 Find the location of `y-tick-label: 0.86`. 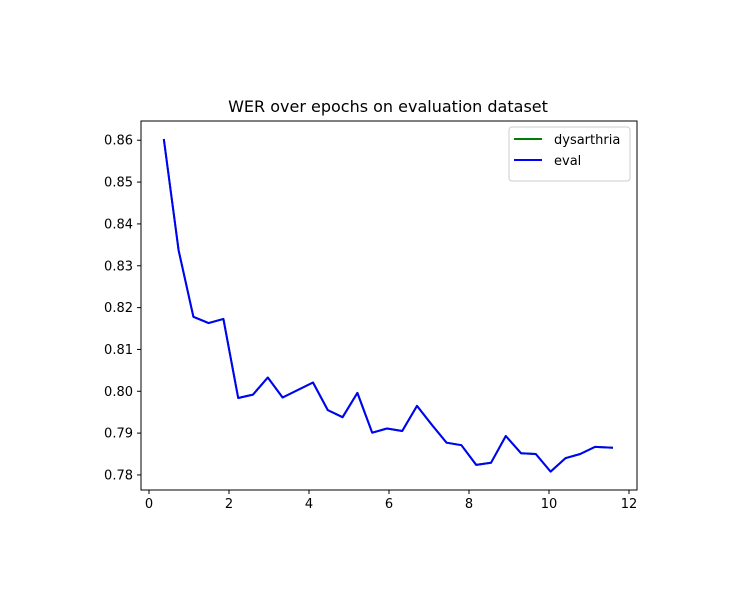

y-tick-label: 0.86 is located at coordinates (118, 141).